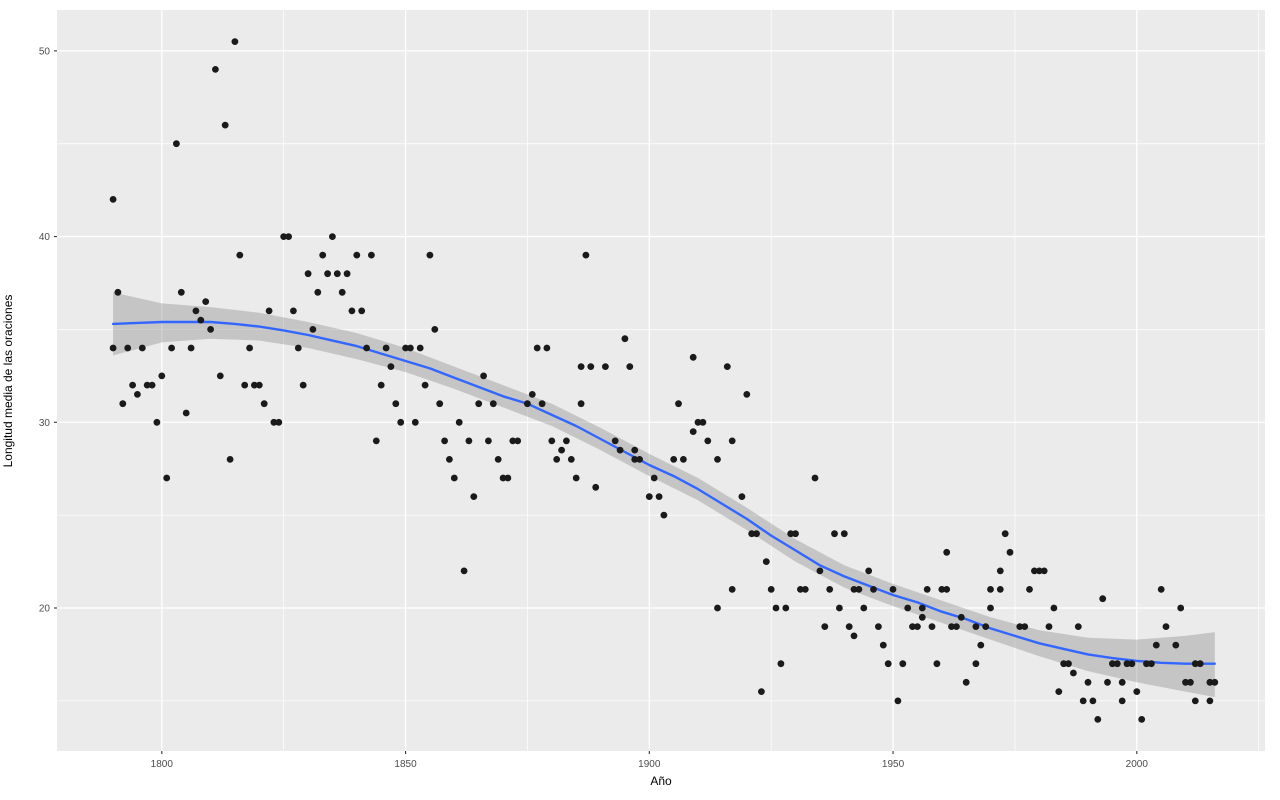  Describe the element at coordinates (45, 609) in the screenshot. I see `y-tick-label: 20` at that location.